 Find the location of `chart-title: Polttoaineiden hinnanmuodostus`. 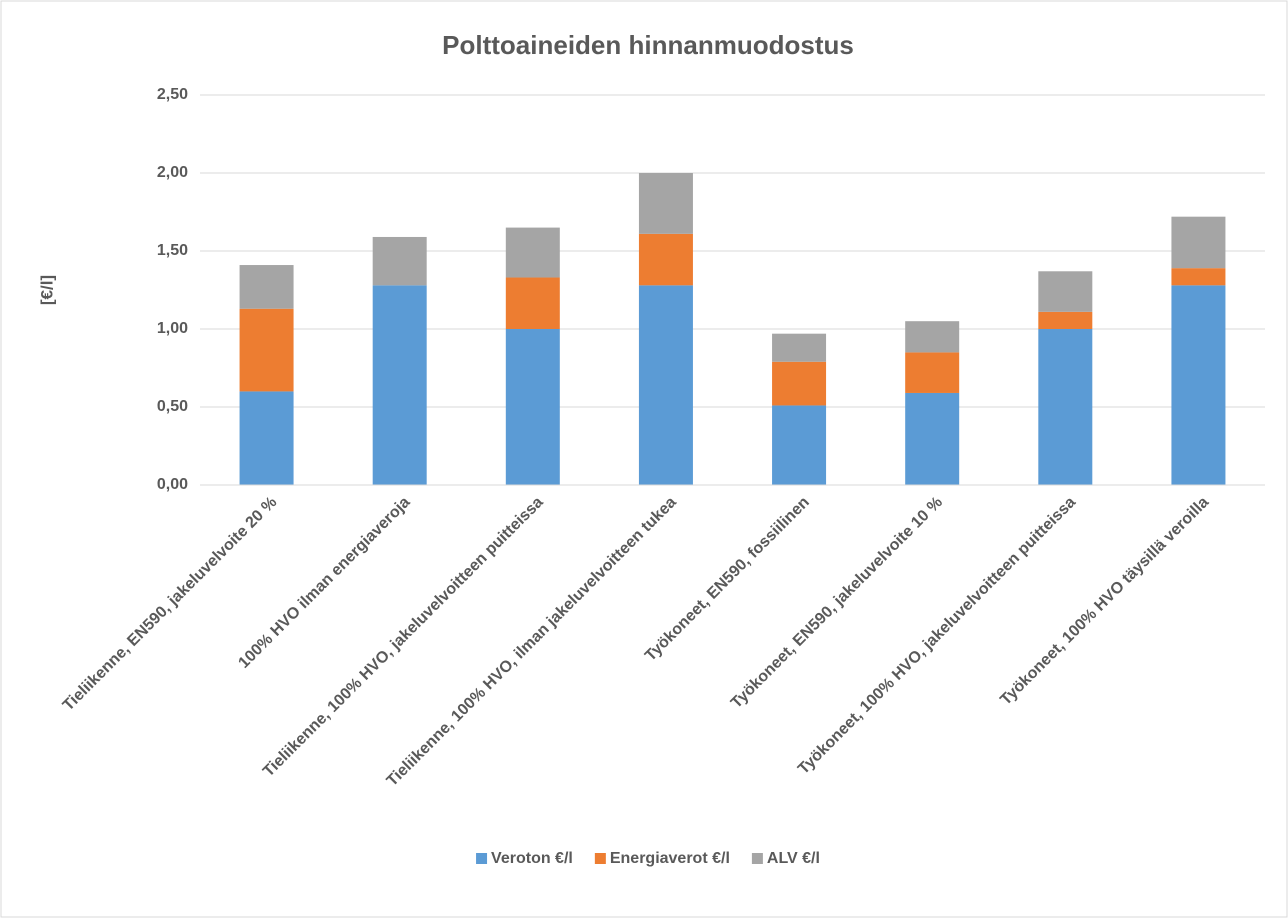

chart-title: Polttoaineiden hinnanmuodostus is located at coordinates (648, 45).